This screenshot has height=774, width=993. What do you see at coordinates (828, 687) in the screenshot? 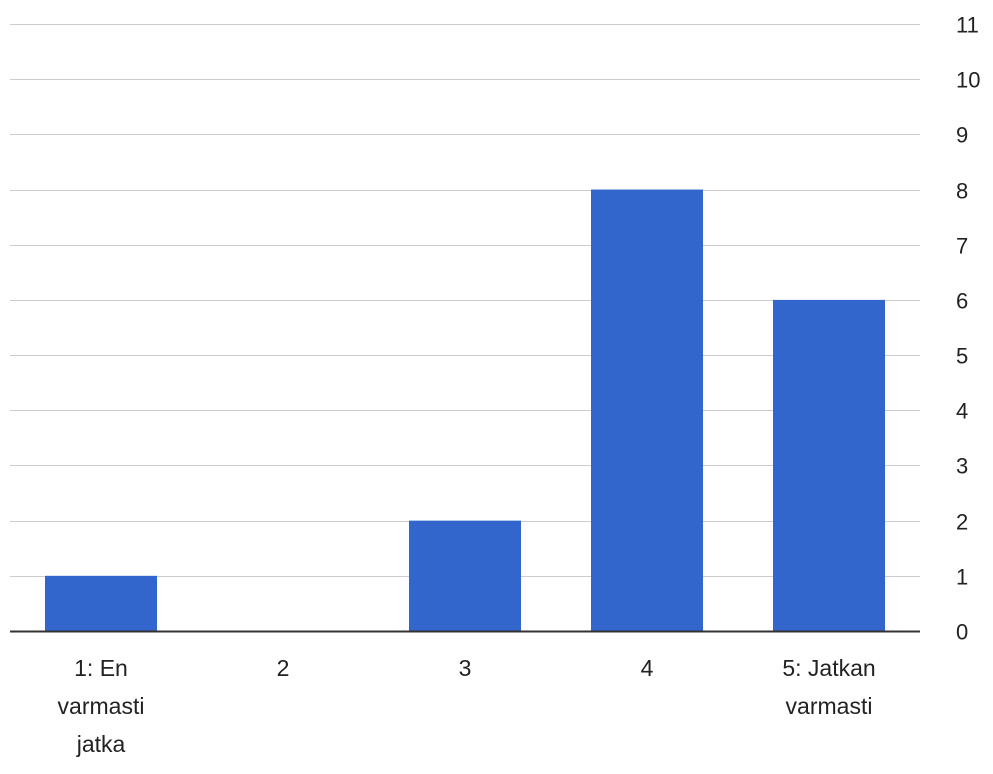
I see `x-tick-label: 5: Jatkan varmasti` at bounding box center [828, 687].